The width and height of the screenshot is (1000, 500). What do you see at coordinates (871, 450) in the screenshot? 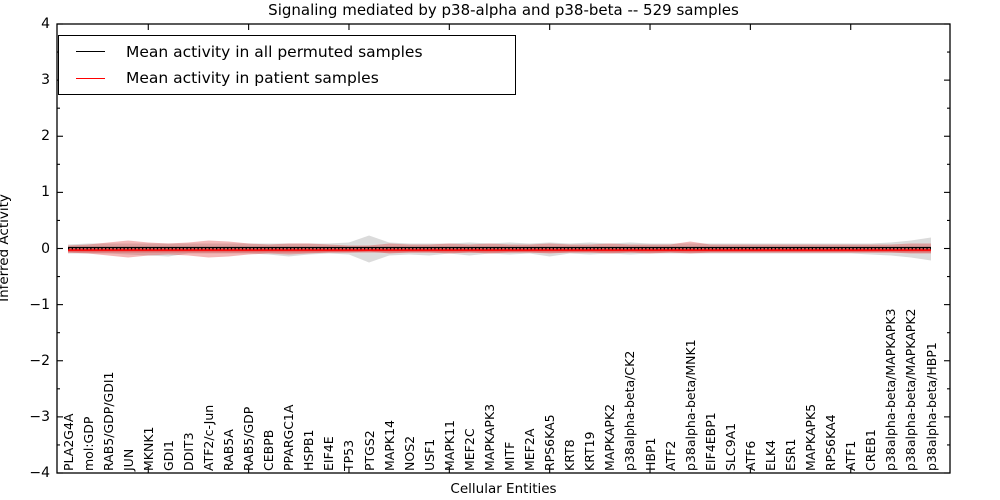
I see `x-tick-label: CREB1` at bounding box center [871, 450].